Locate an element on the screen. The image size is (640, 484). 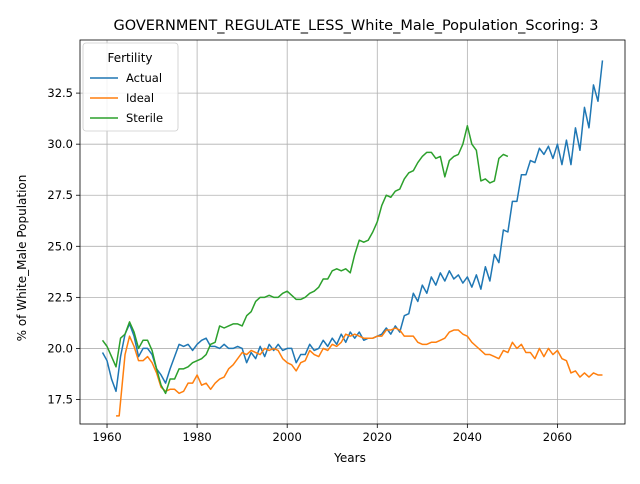
x-tick-label: 1960 is located at coordinates (106, 437).